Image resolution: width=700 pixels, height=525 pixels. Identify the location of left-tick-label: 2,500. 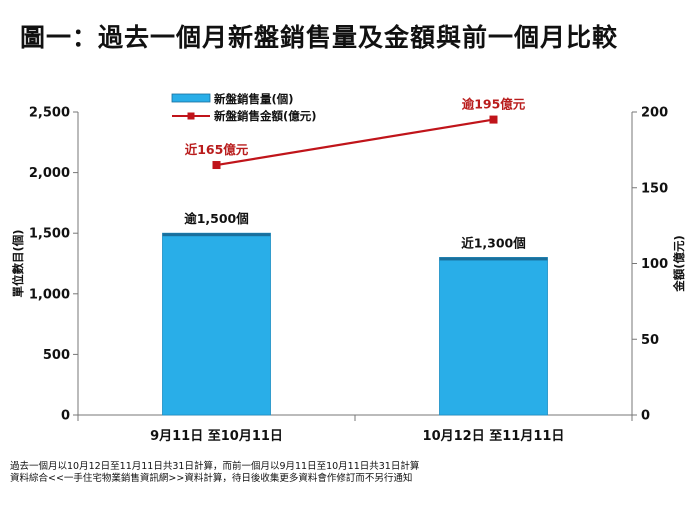
(49, 113).